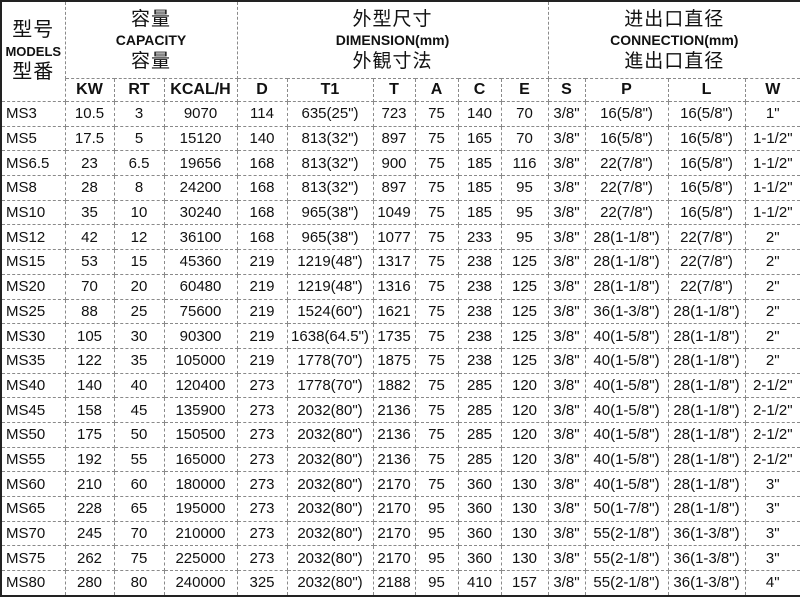 The width and height of the screenshot is (800, 597). Describe the element at coordinates (89, 434) in the screenshot. I see `table-cell: 175` at that location.